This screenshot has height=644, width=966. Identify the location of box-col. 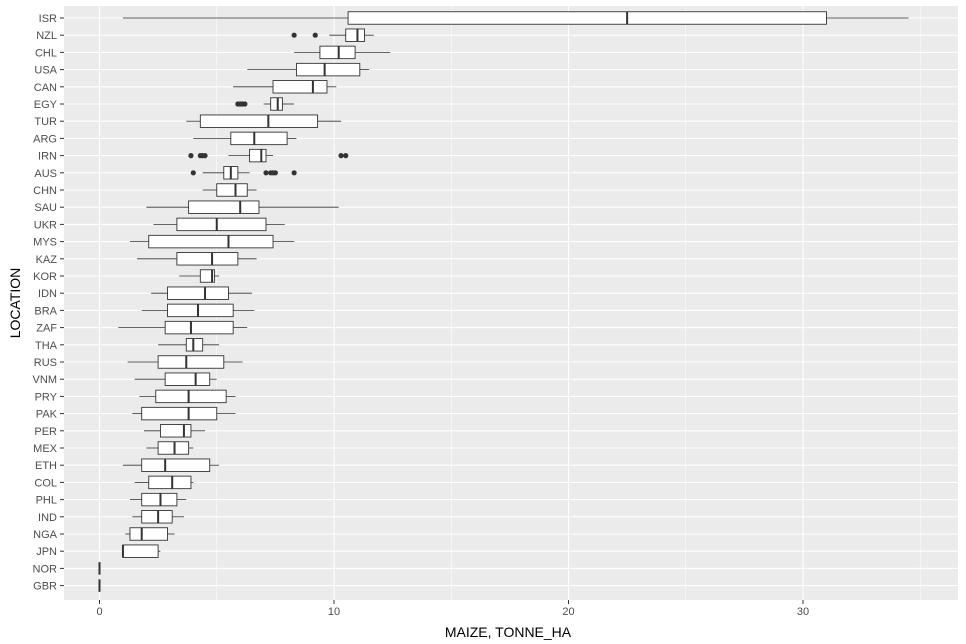
(164, 482).